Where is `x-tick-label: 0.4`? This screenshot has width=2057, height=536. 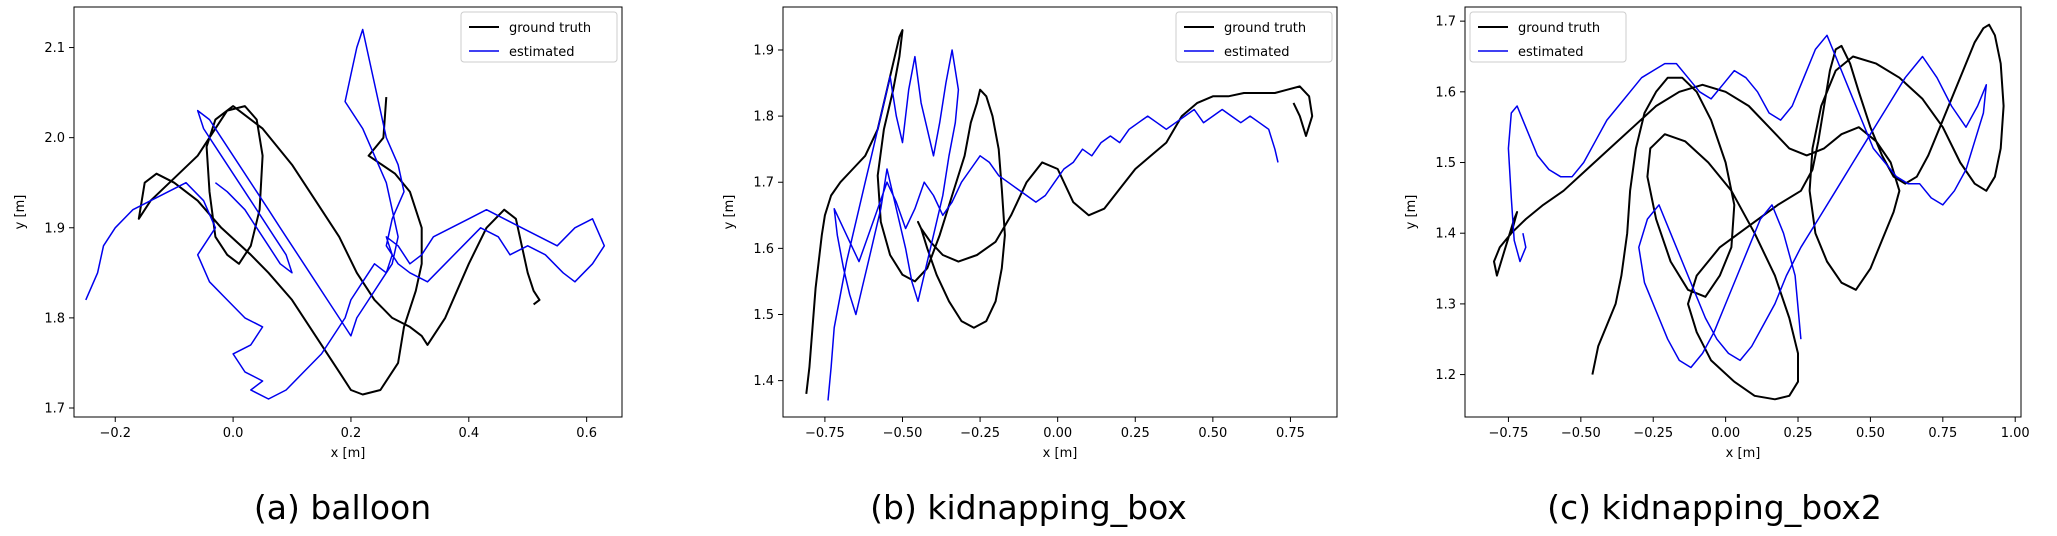 x-tick-label: 0.4 is located at coordinates (468, 433).